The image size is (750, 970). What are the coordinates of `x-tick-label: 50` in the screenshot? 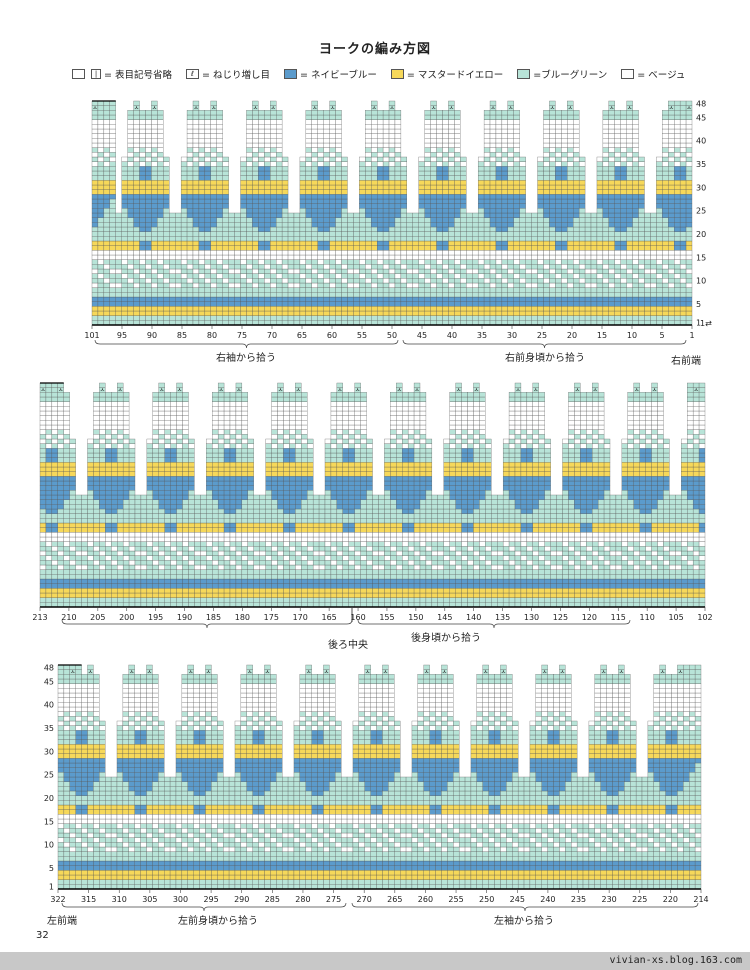 It's located at (392, 335).